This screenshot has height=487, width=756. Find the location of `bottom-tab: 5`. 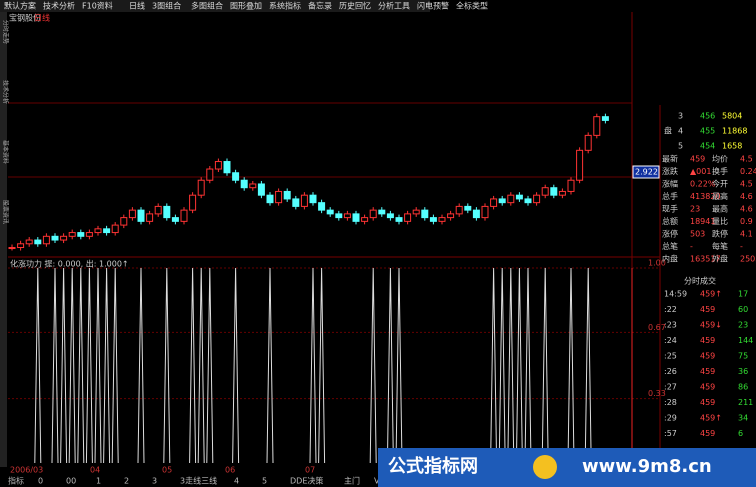

bottom-tab: 5 is located at coordinates (264, 481).